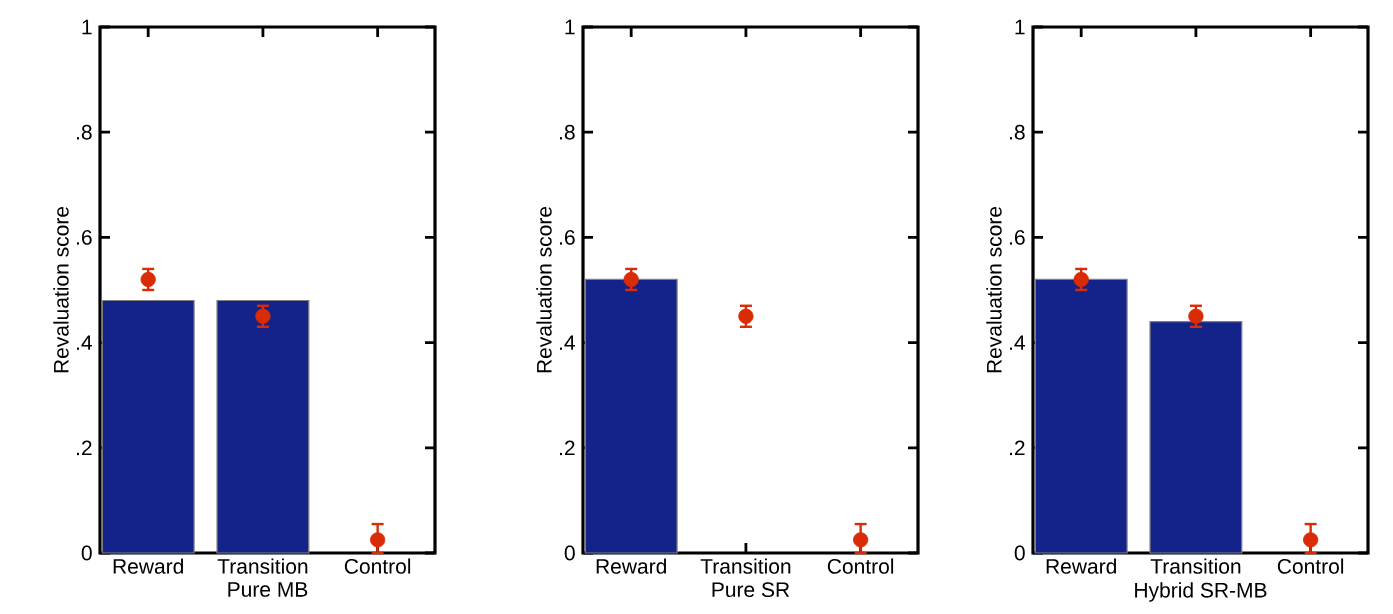  I want to click on x-axis-title: Pure MB, so click(268, 589).